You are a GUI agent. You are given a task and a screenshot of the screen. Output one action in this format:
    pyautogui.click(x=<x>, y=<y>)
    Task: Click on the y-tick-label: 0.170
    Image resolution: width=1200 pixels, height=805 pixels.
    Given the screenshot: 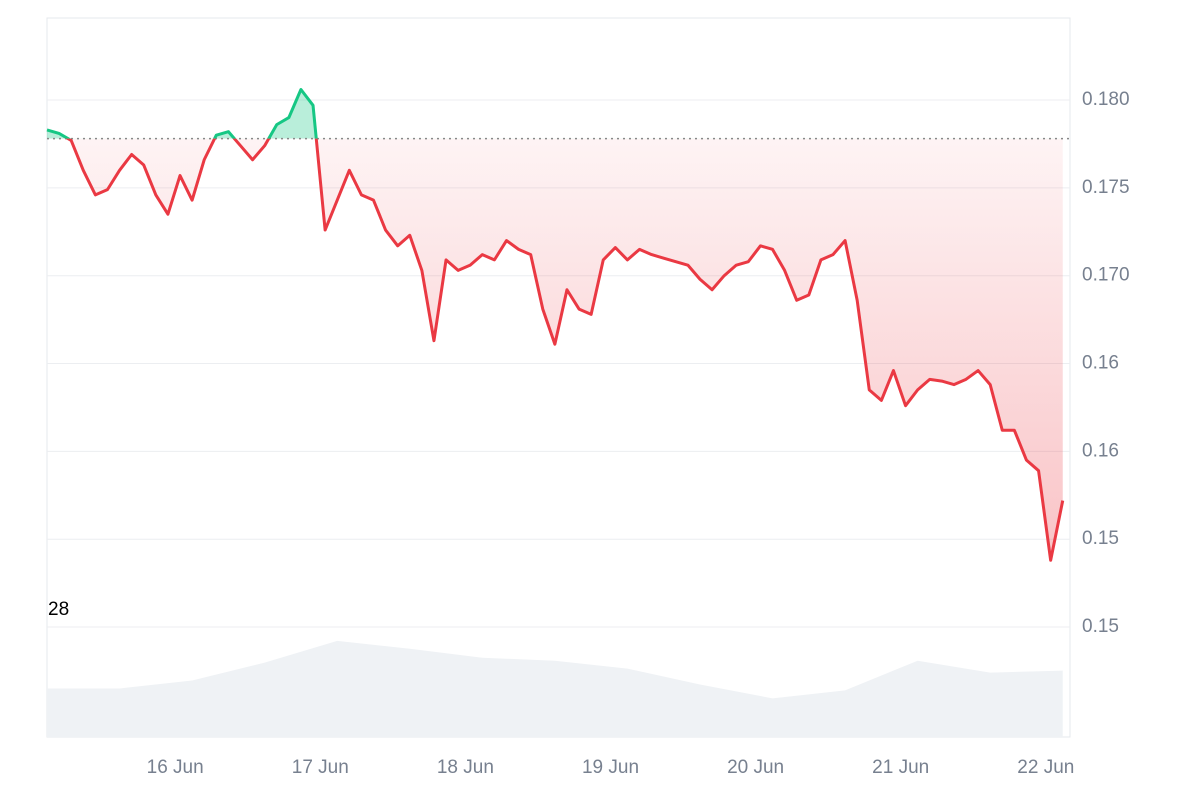 What is the action you would take?
    pyautogui.click(x=1106, y=275)
    